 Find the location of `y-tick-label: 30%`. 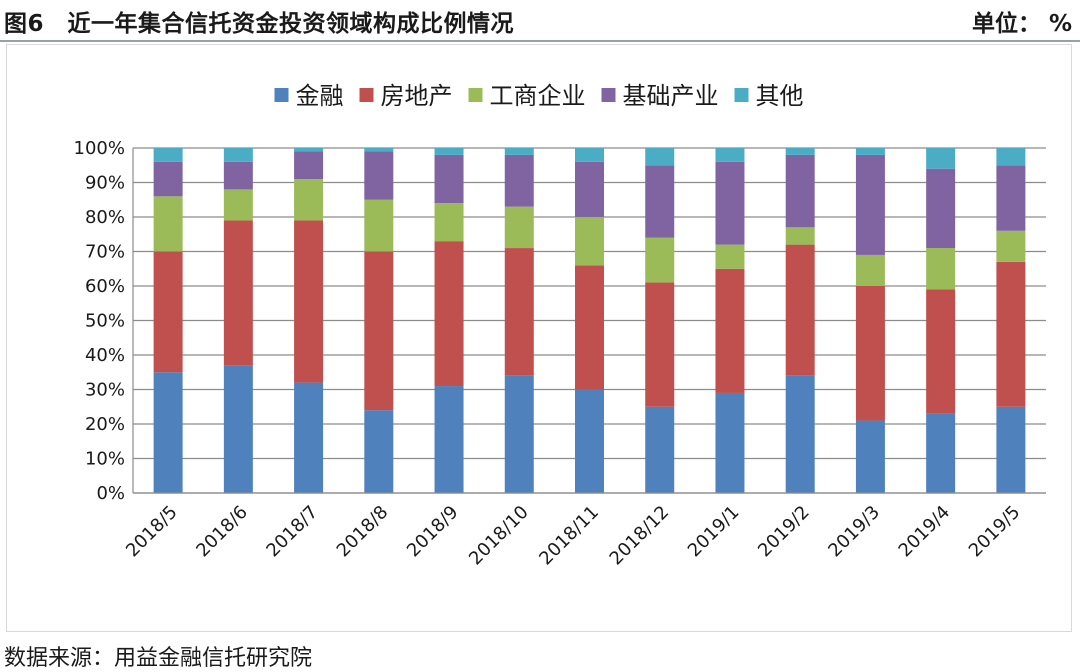

y-tick-label: 30% is located at coordinates (105, 390).